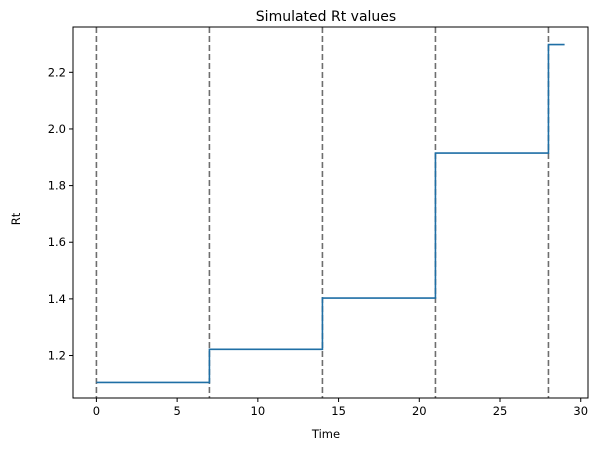 Image resolution: width=590 pixels, height=449 pixels. I want to click on y-tick-label-5: 2.2, so click(57, 72).